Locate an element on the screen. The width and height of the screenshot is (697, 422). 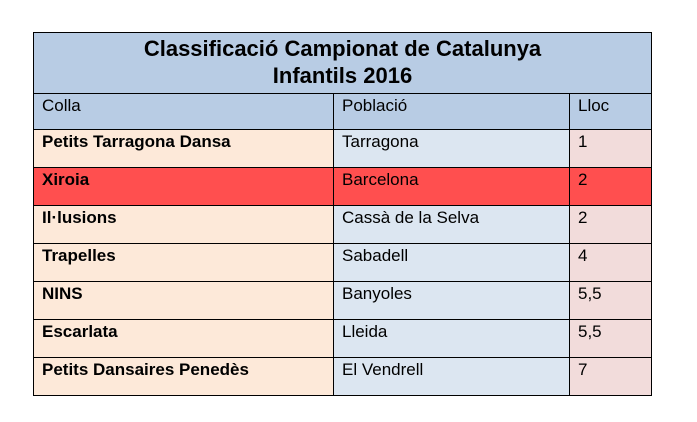
header-row: Colla Població Lloc is located at coordinates (342, 111).